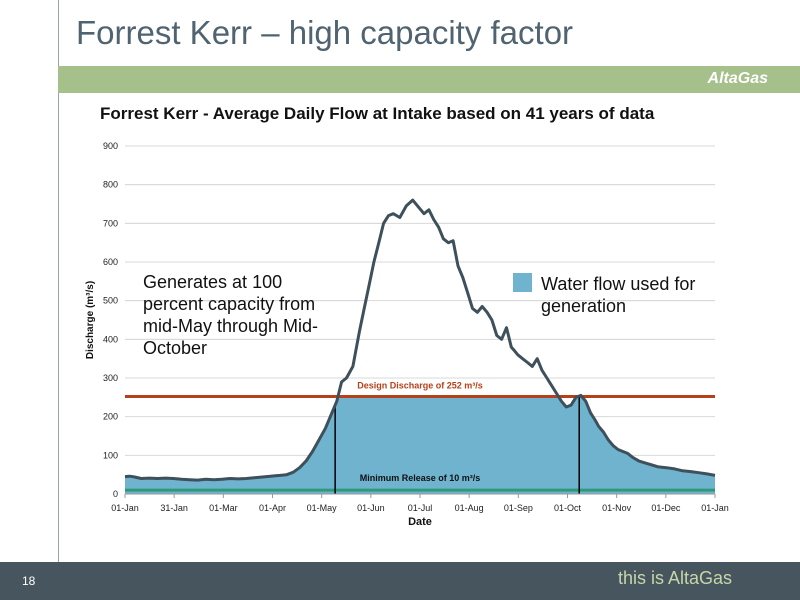 The width and height of the screenshot is (800, 600). What do you see at coordinates (666, 508) in the screenshot?
I see `x-tick-label: 01-Dec` at bounding box center [666, 508].